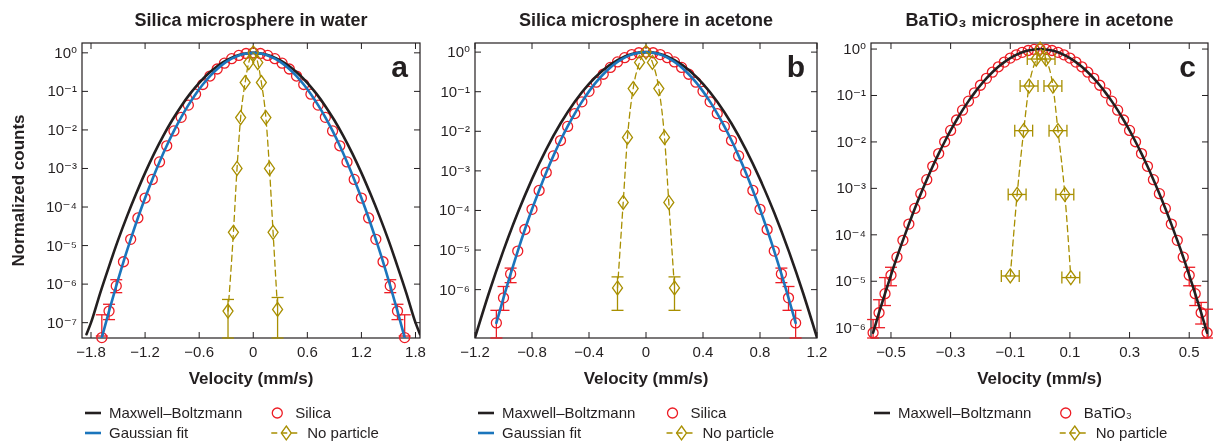 The width and height of the screenshot is (1213, 444). What do you see at coordinates (1039, 20) in the screenshot?
I see `chart-title: BaTiO₃ microsphere in acetone` at bounding box center [1039, 20].